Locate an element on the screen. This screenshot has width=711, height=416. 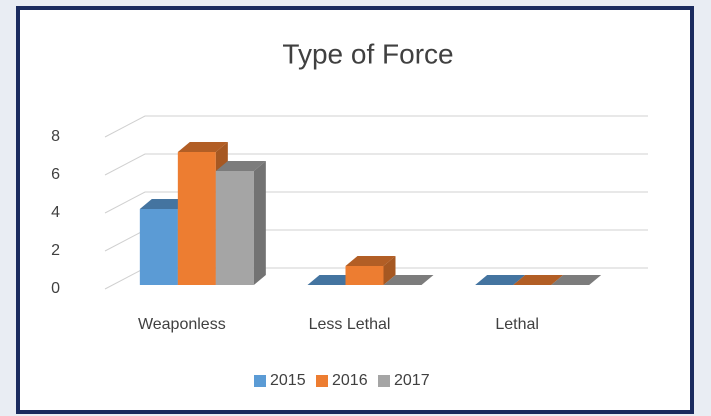
x-tick-label: Less Lethal is located at coordinates (350, 324).